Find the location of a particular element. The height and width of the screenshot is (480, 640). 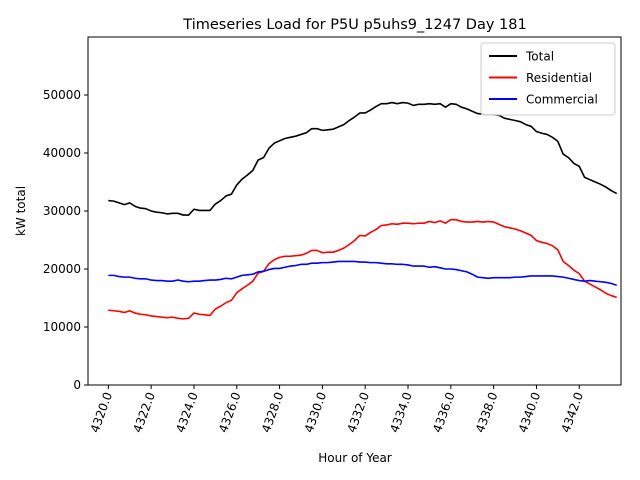

legend-label-residential: Residential is located at coordinates (559, 78).